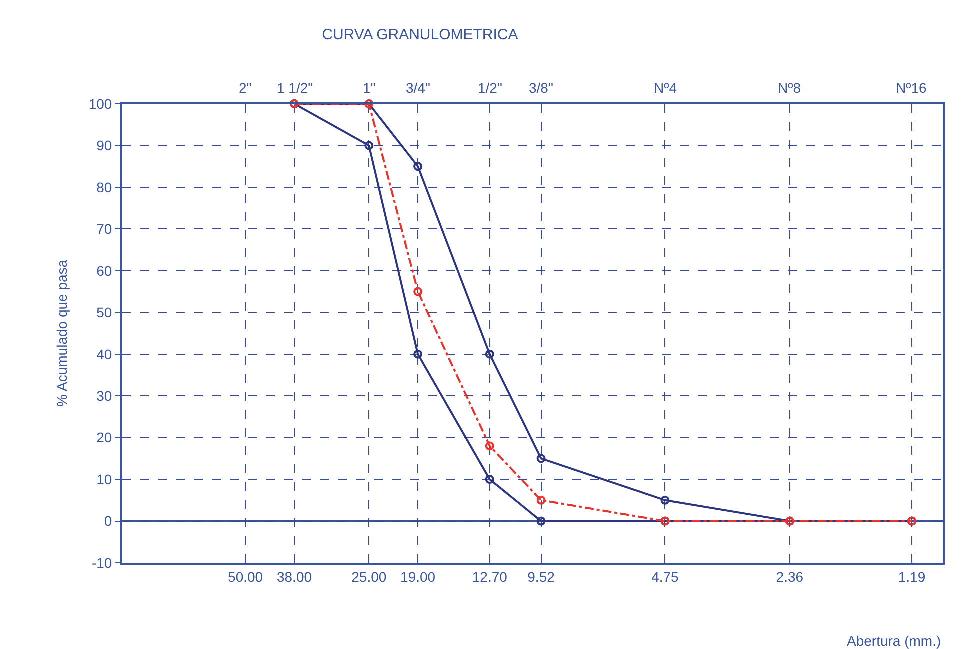 The height and width of the screenshot is (649, 966). What do you see at coordinates (104, 270) in the screenshot?
I see `y-tick-label: 60` at bounding box center [104, 270].